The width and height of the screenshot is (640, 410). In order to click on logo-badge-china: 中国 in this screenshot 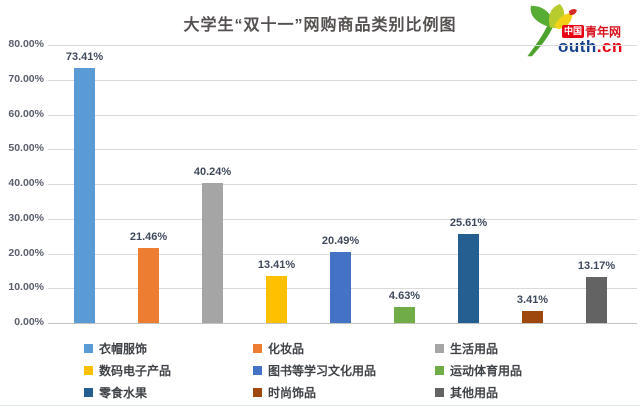, I will do `click(573, 31)`.